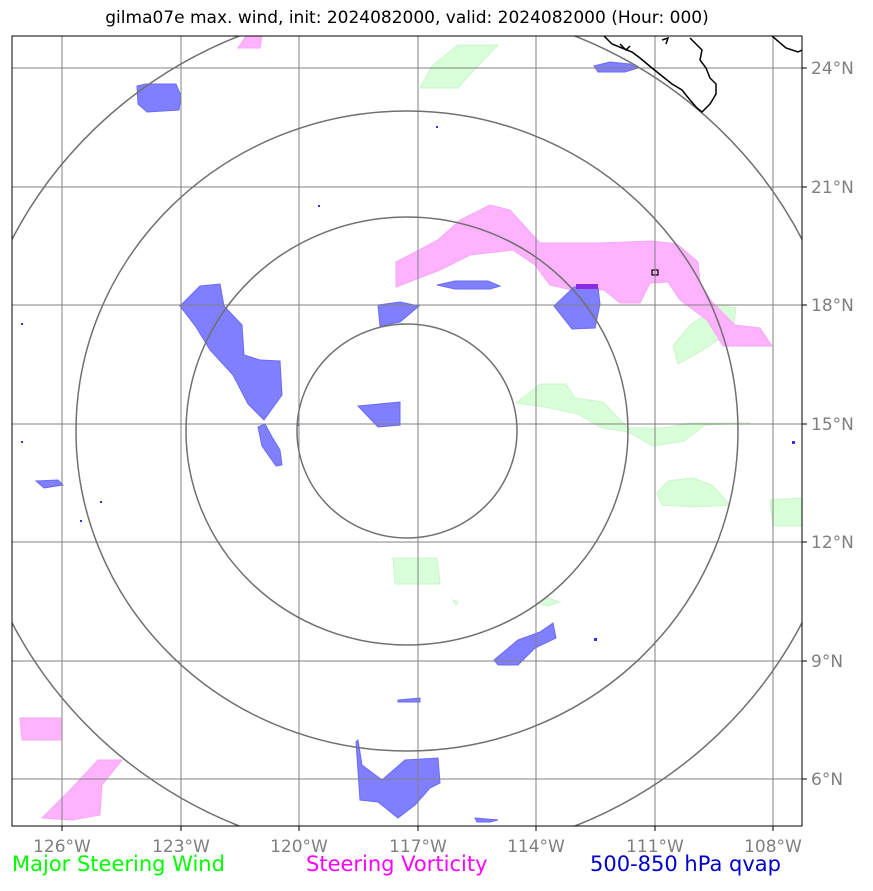 This screenshot has height=891, width=873. I want to click on x-tick-label: 117°W, so click(418, 847).